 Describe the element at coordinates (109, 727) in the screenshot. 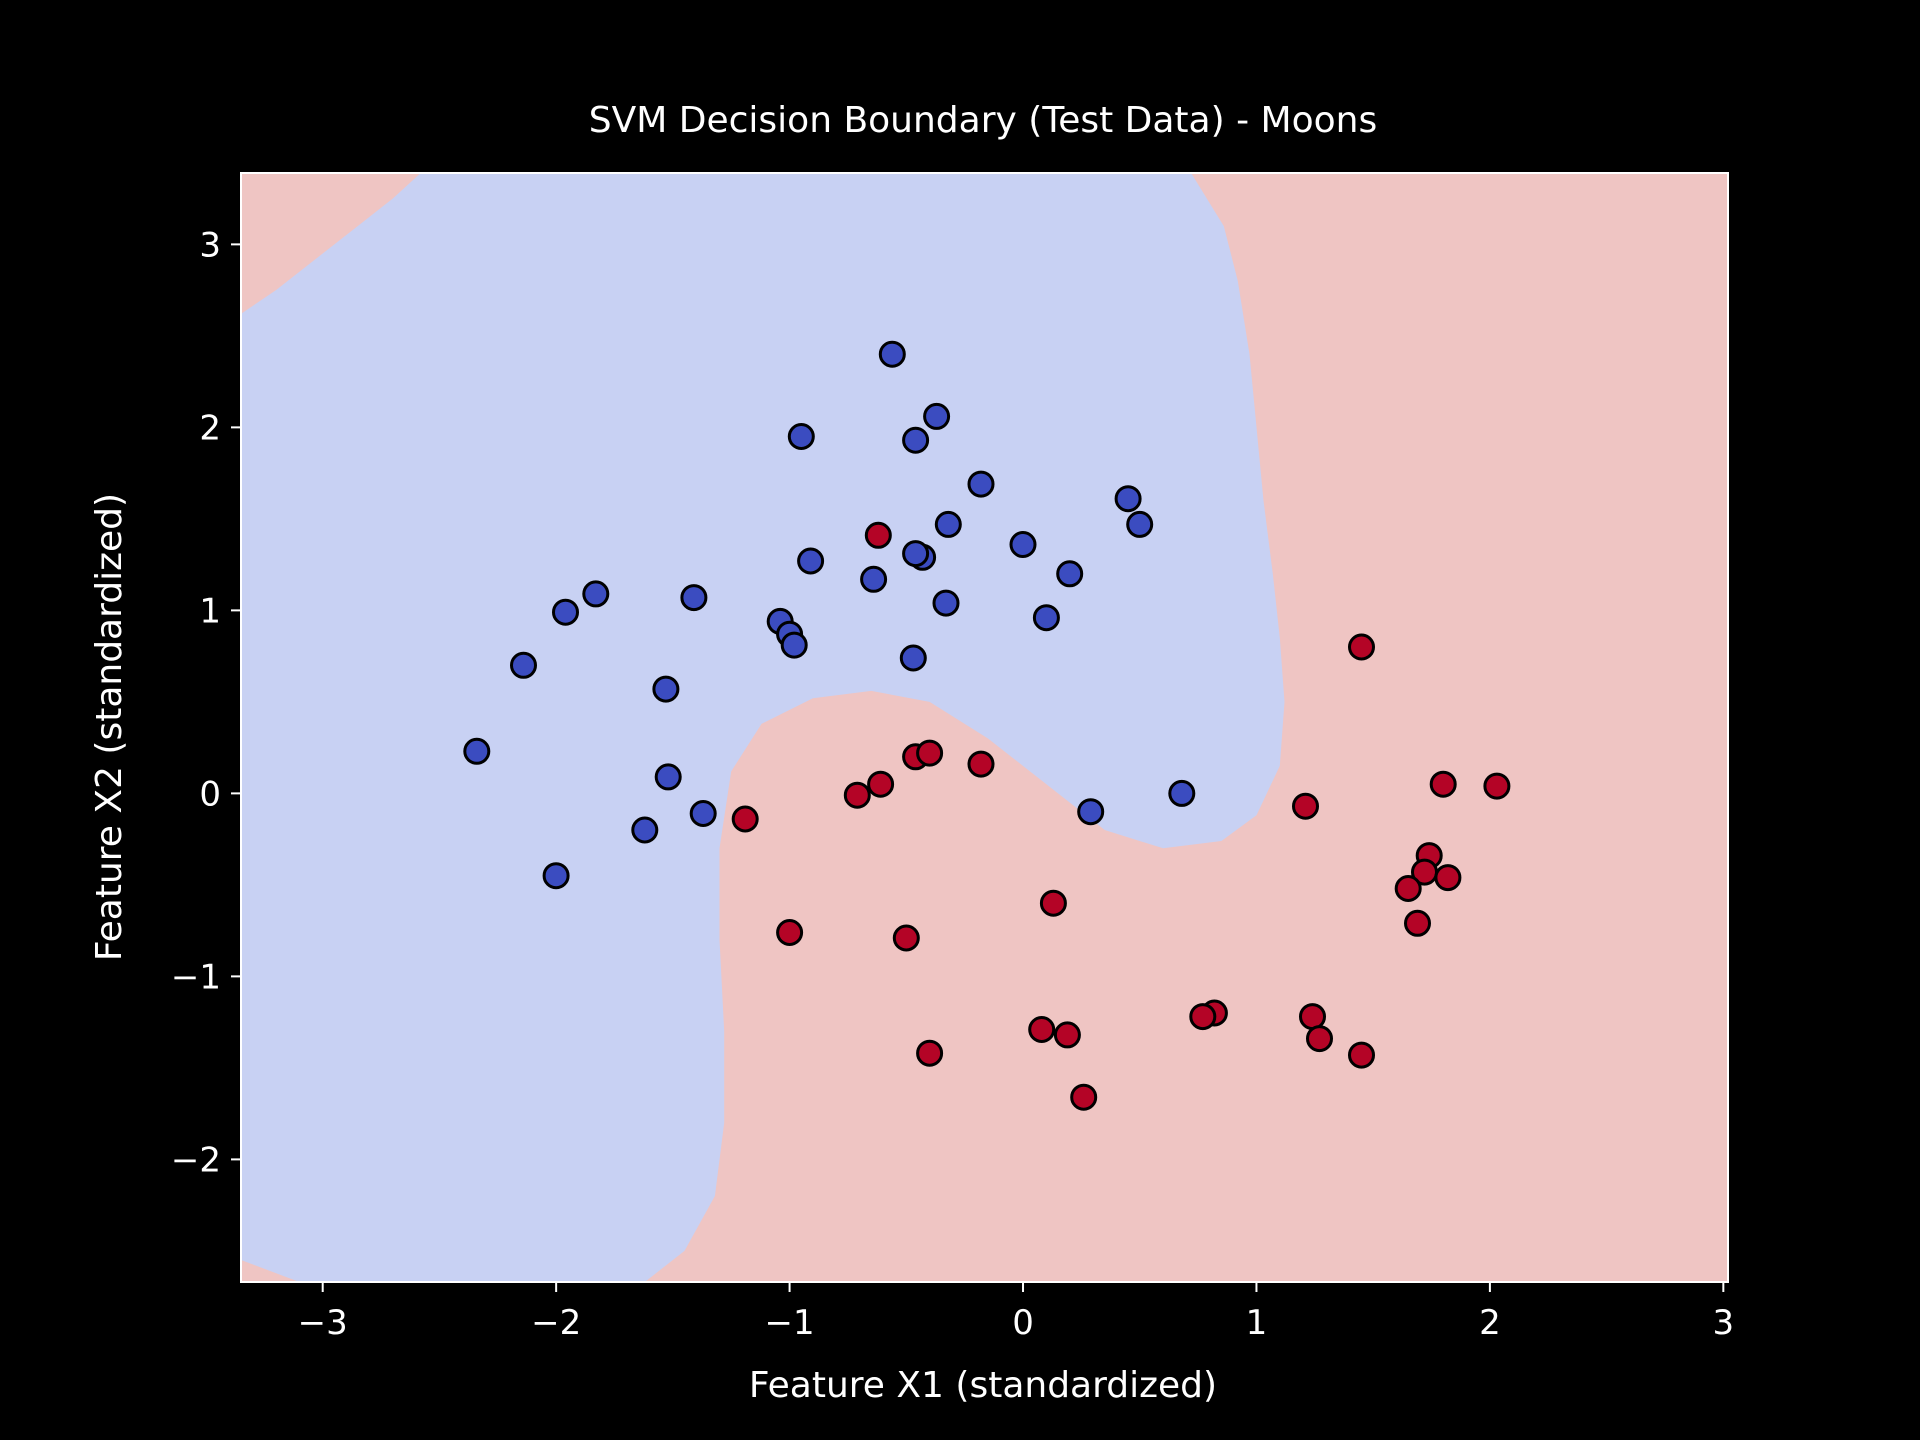

I see `y-axis-label: Feature X2 (standardized)` at that location.